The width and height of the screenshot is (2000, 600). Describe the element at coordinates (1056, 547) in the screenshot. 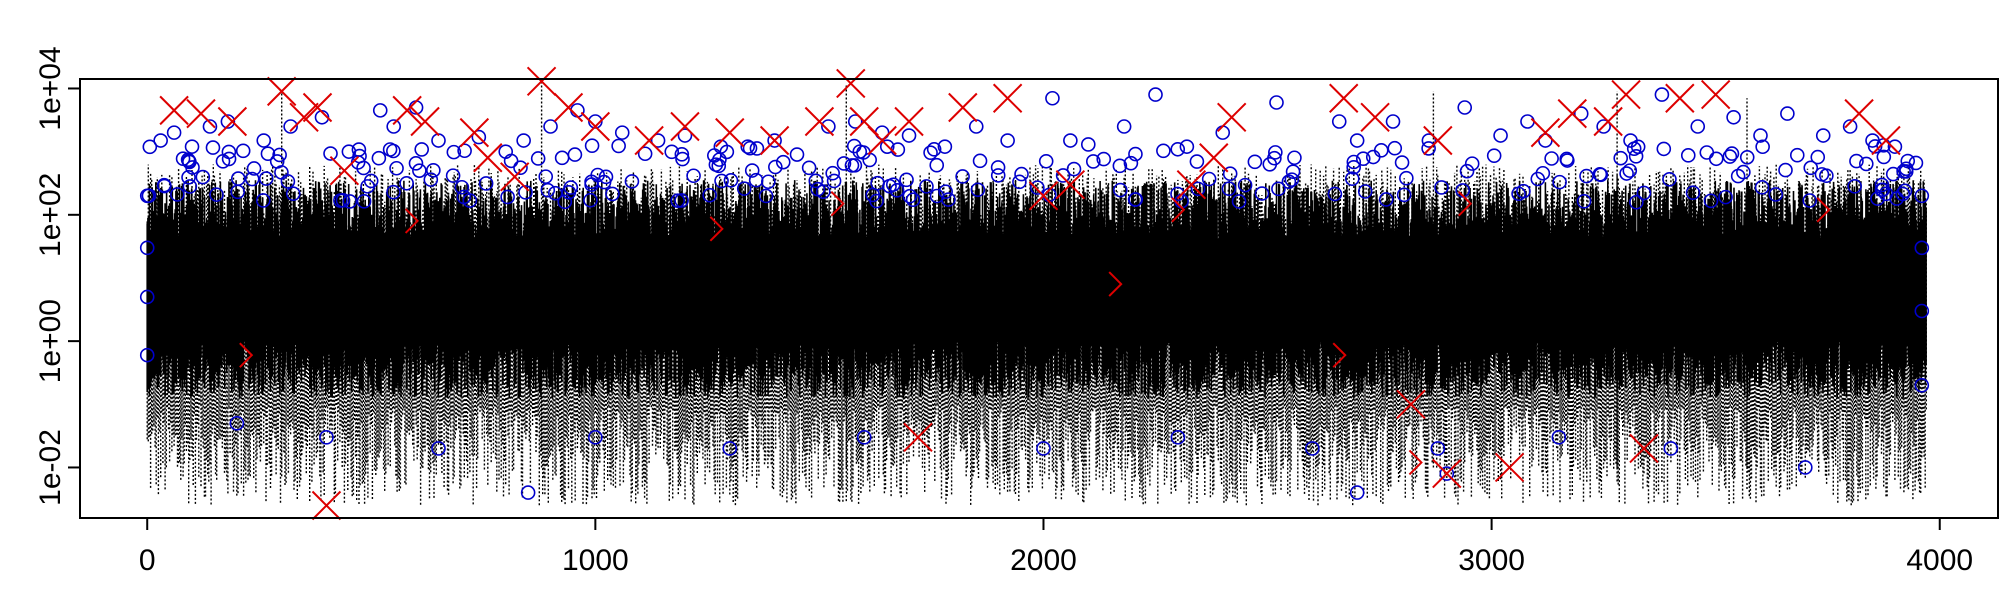

I see `x-axis: 0 1000 2000 3000 4000` at that location.